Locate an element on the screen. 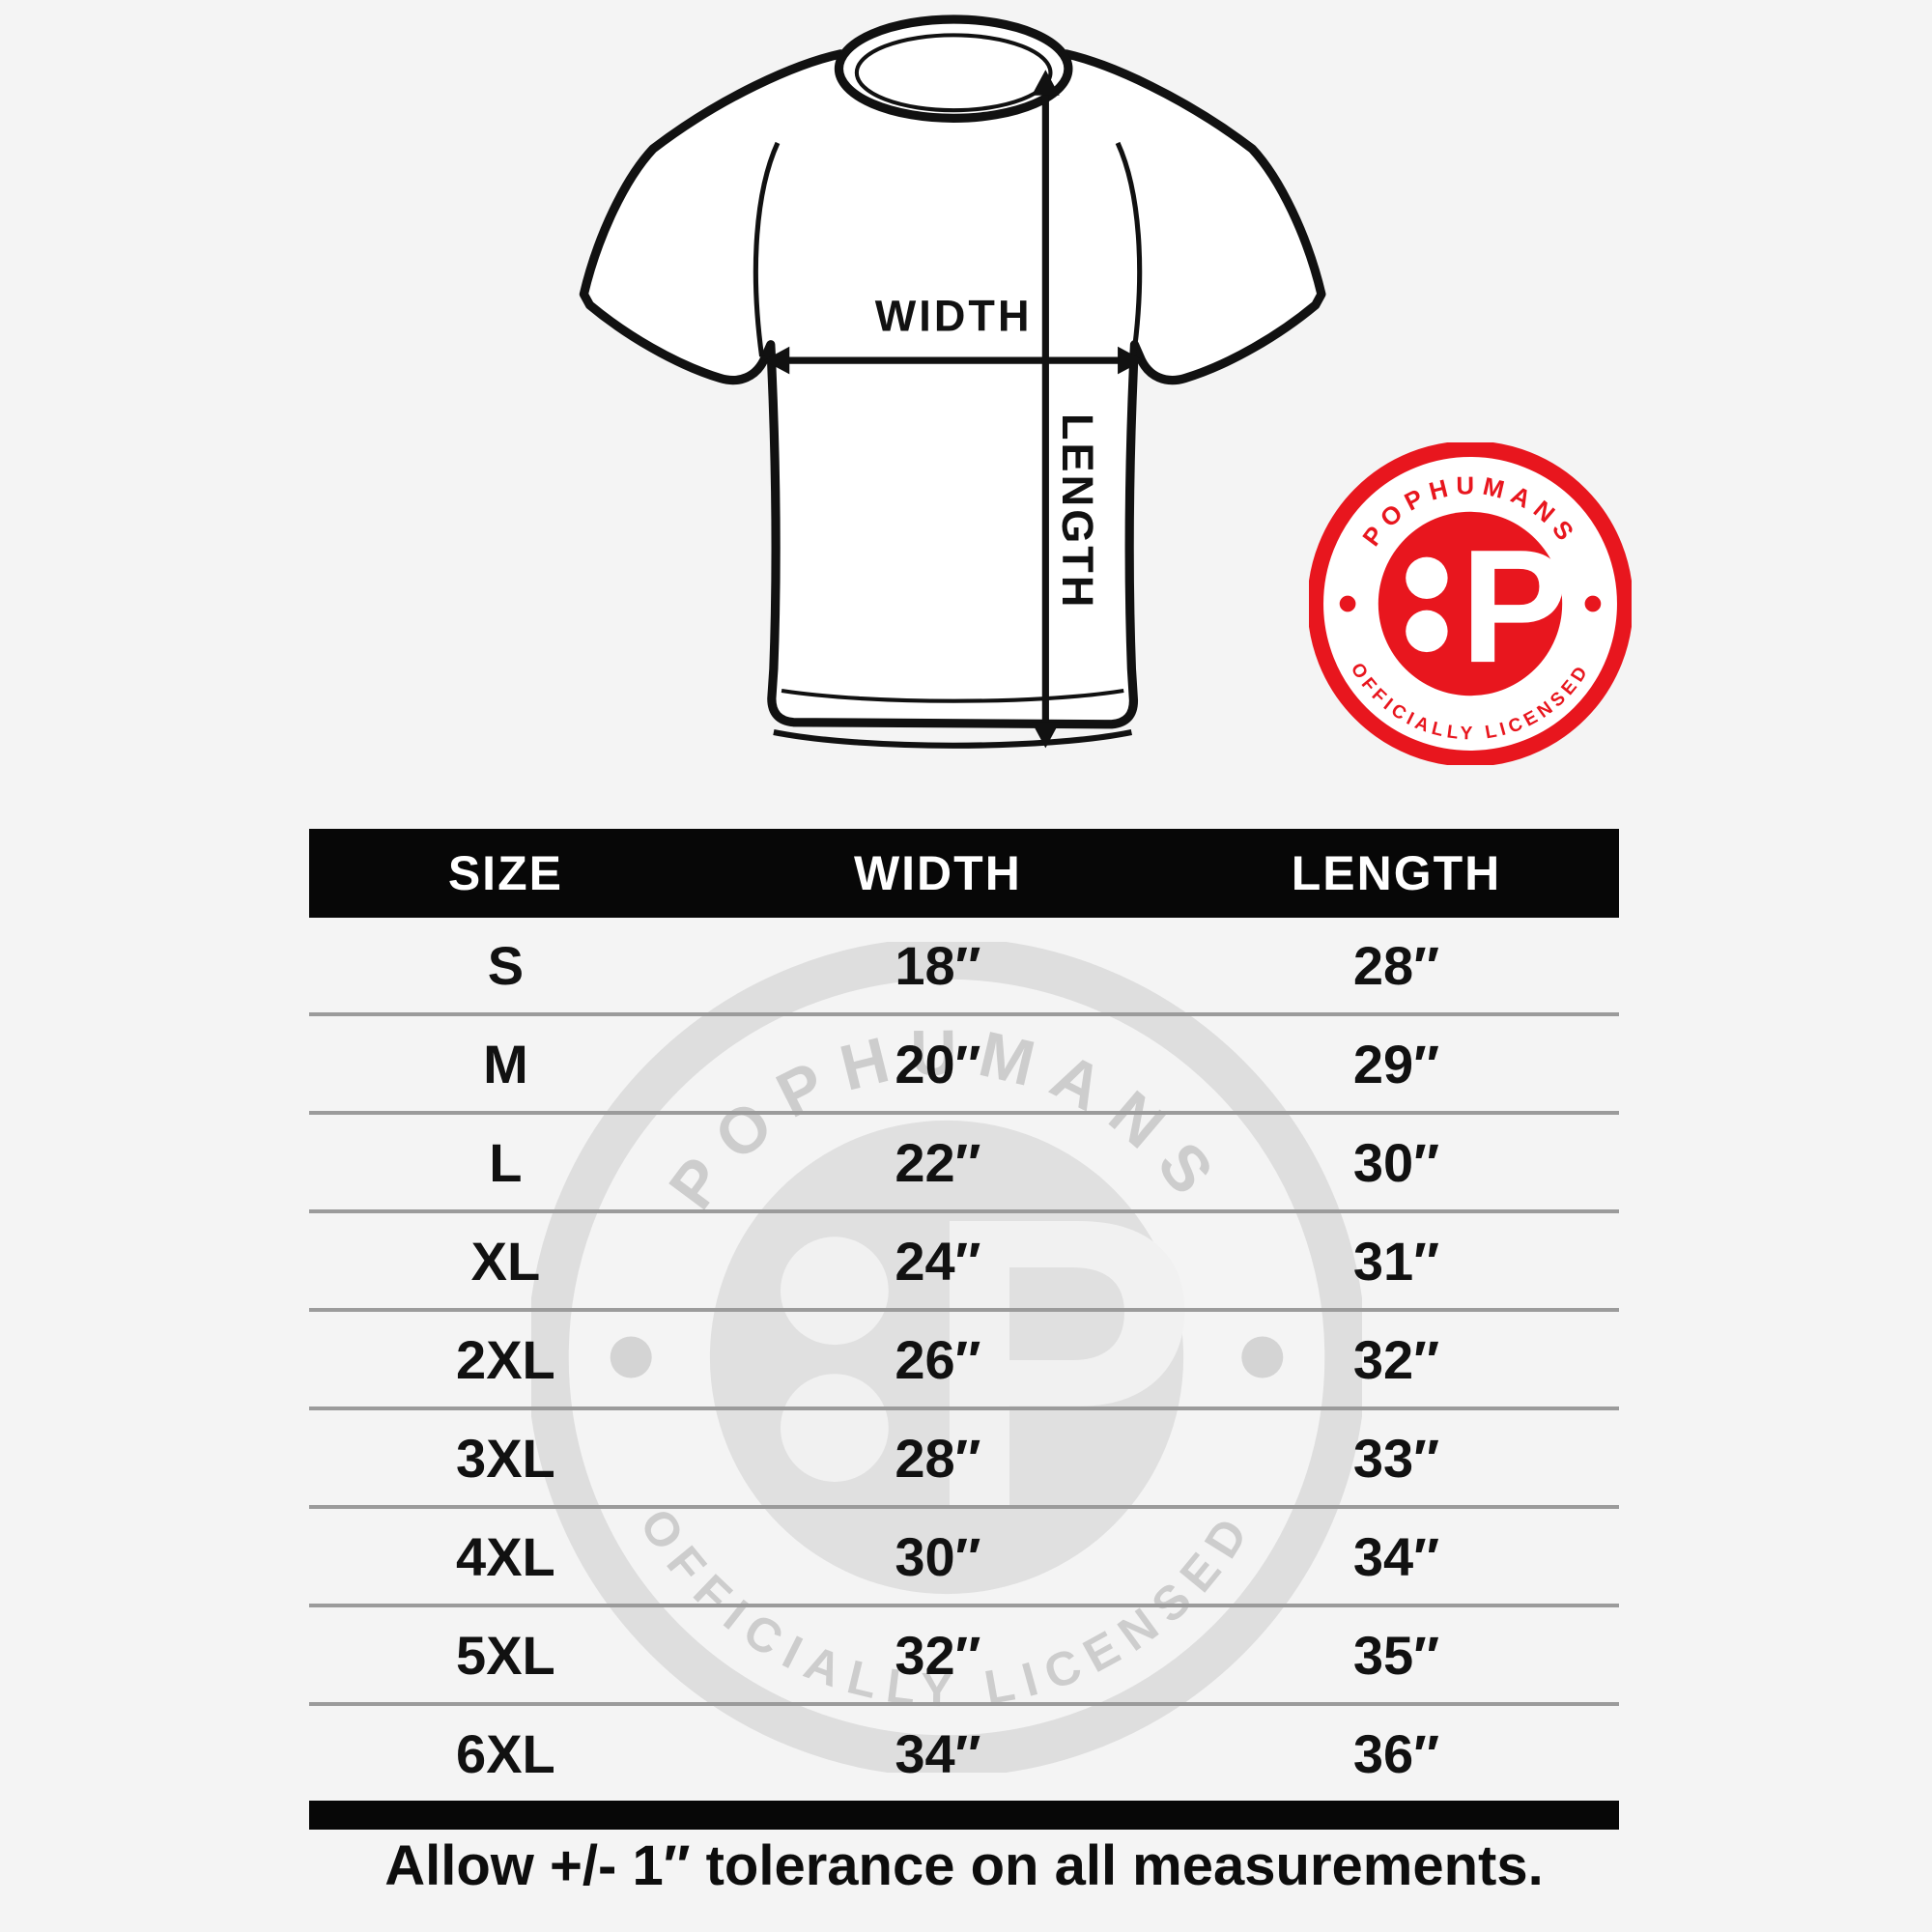 The height and width of the screenshot is (1932, 1932). size-cell: S is located at coordinates (506, 965).